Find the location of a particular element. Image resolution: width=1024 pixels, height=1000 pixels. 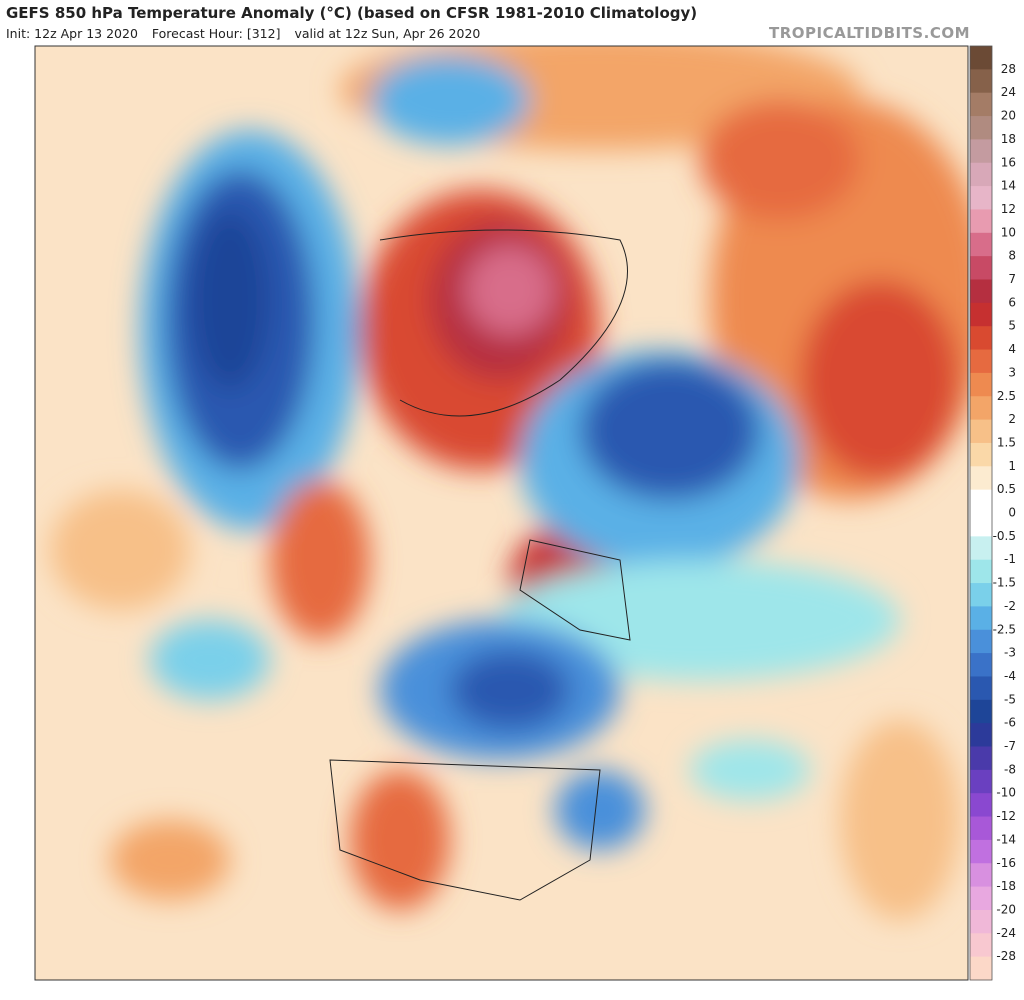

colorbar-label: 14 is located at coordinates (1008, 186).